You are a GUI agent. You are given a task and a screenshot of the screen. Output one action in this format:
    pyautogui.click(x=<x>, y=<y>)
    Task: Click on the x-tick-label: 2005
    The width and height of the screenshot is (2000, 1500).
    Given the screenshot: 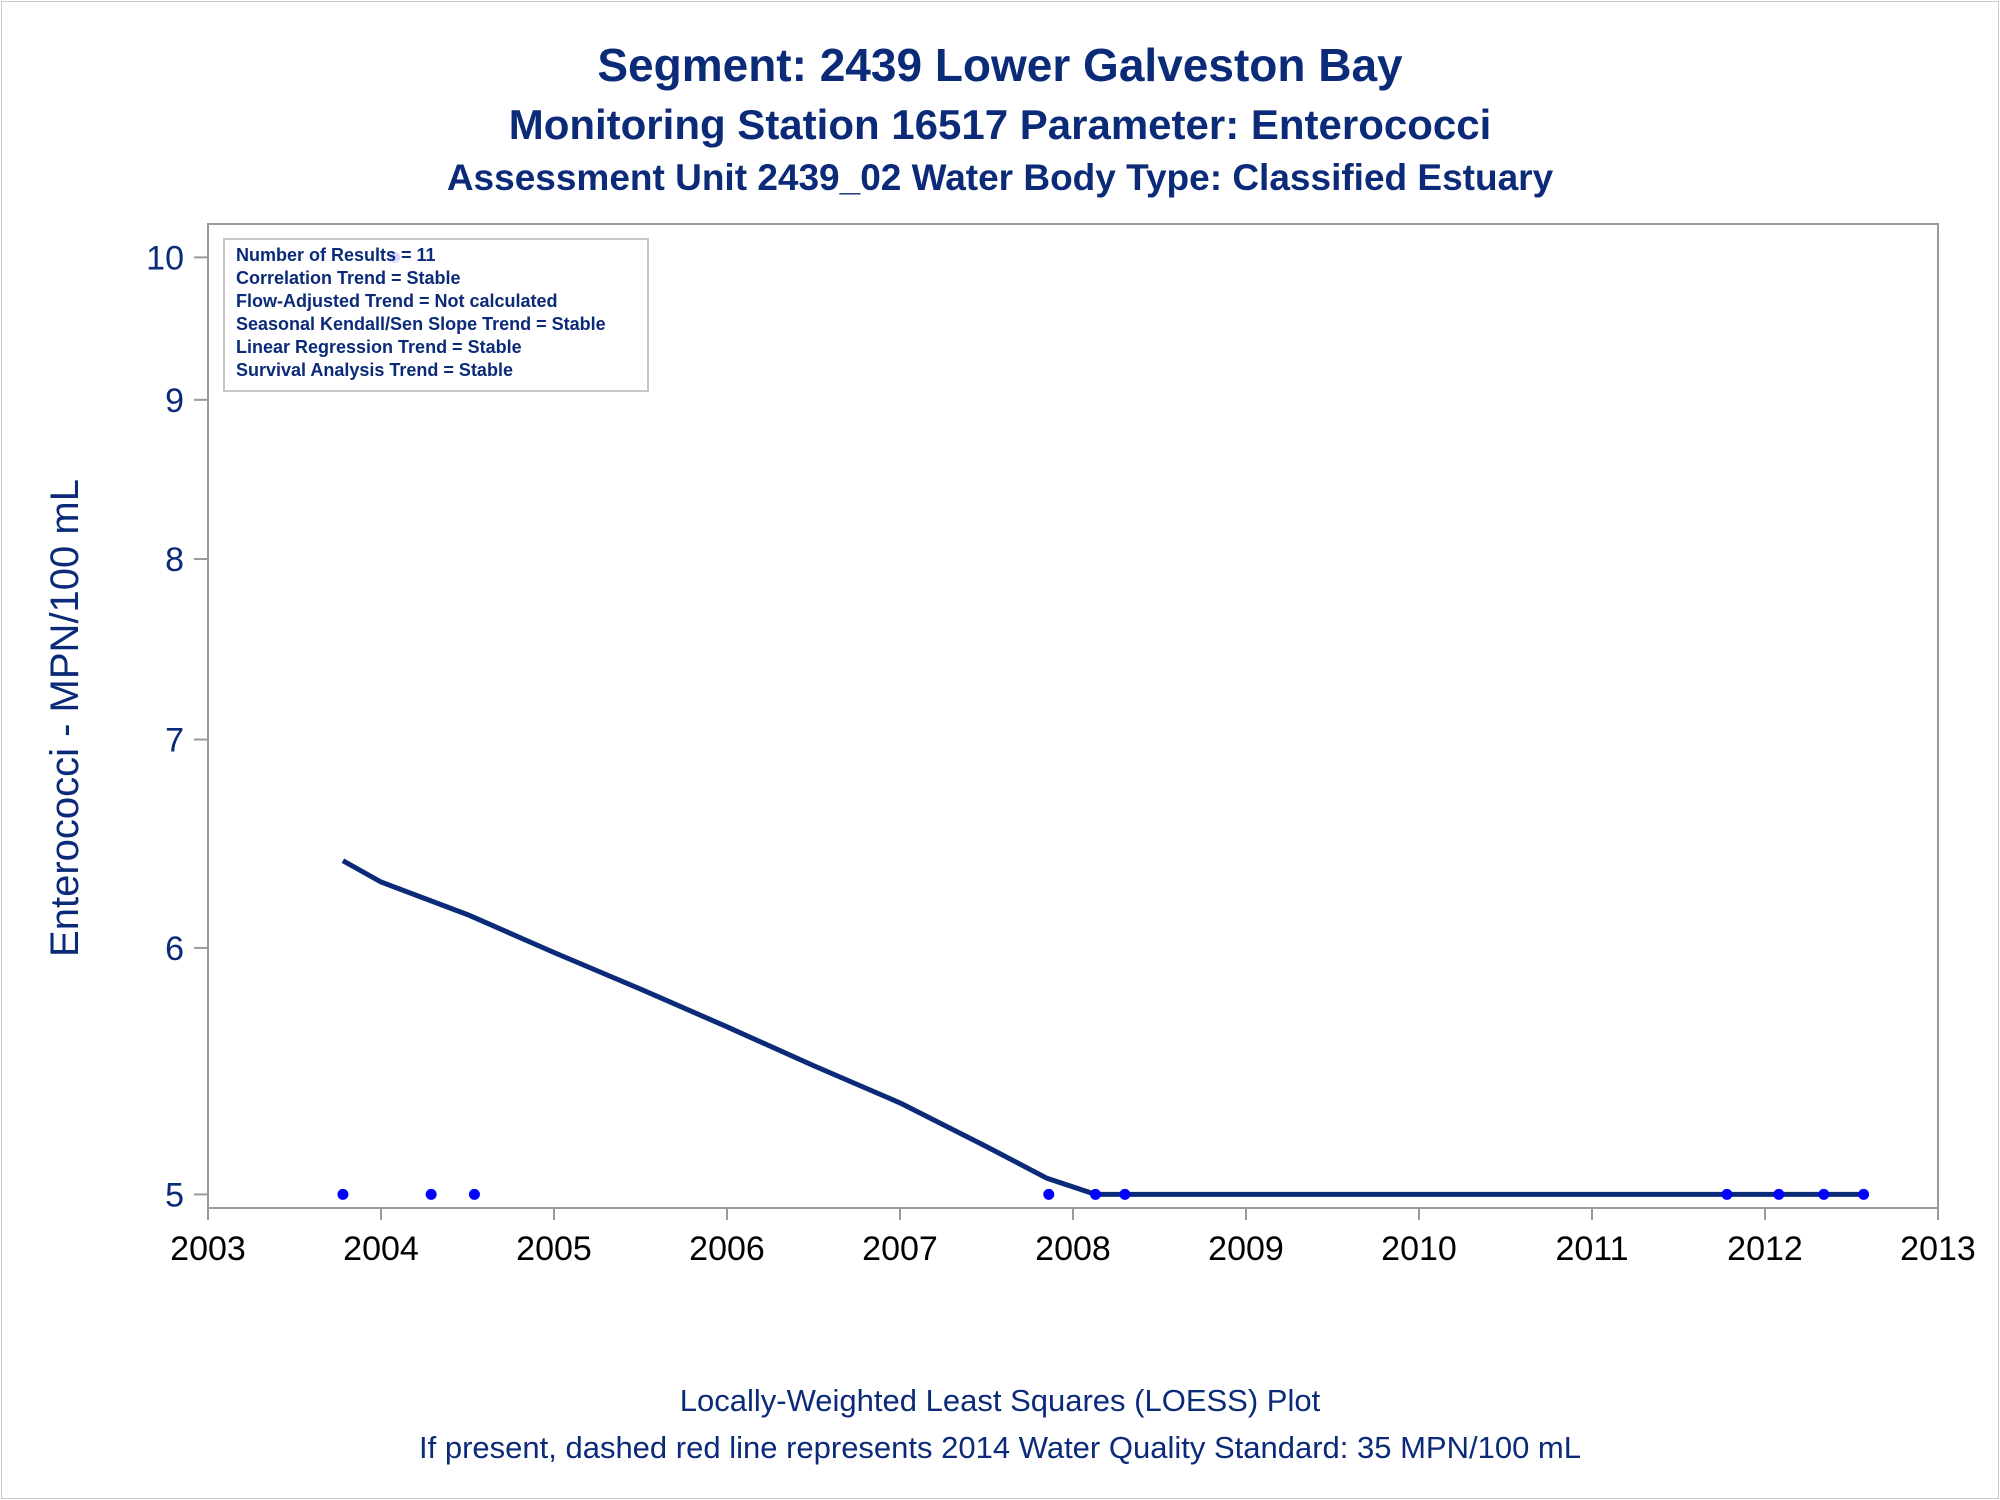 What is the action you would take?
    pyautogui.click(x=554, y=1249)
    